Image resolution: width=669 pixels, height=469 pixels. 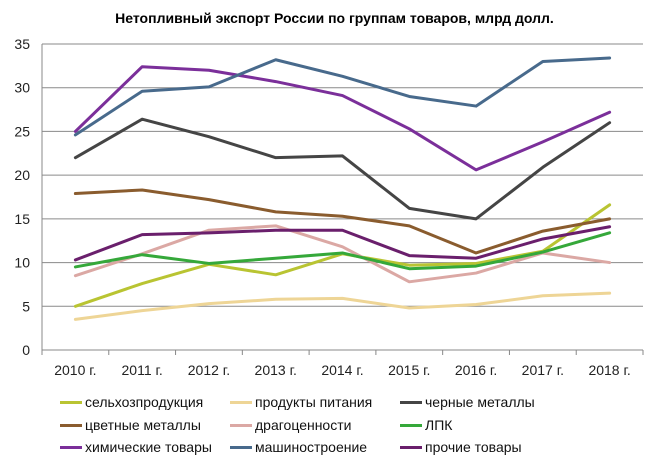 What do you see at coordinates (543, 370) in the screenshot?
I see `x-tick-label: 2017 г.` at bounding box center [543, 370].